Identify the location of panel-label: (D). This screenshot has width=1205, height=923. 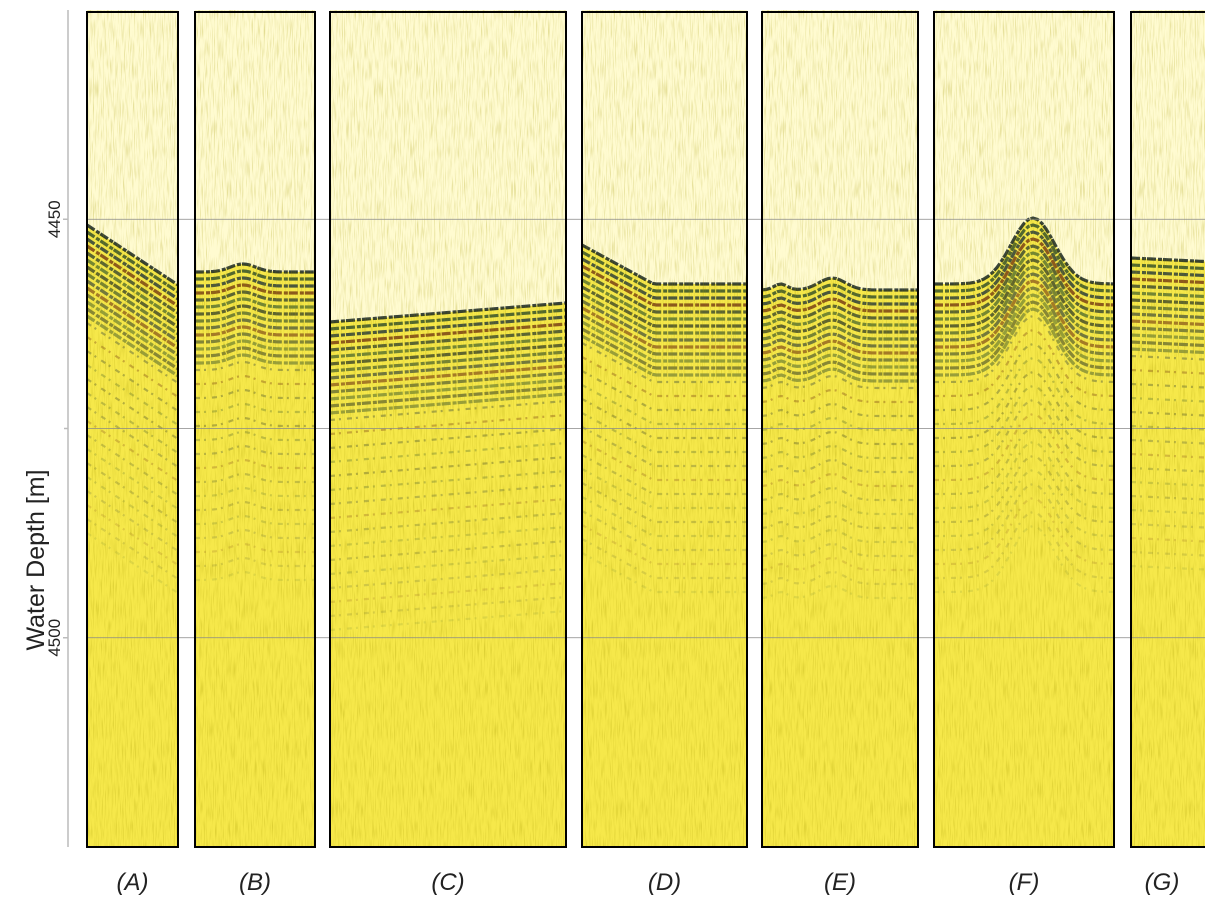
(664, 882).